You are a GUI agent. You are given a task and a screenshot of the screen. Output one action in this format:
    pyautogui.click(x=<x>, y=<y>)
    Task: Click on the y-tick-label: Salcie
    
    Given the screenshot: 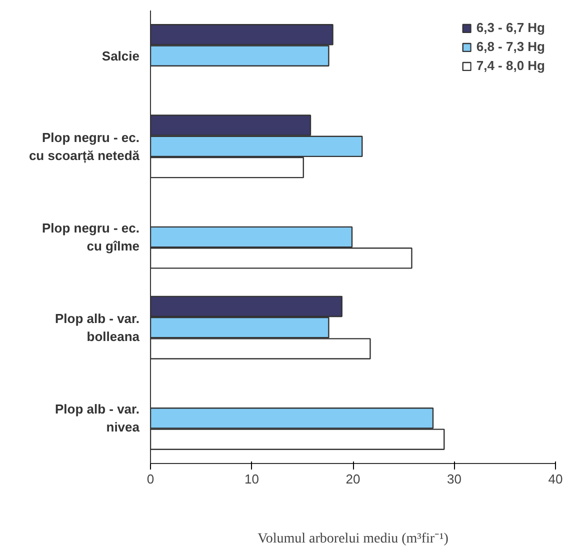 What is the action you would take?
    pyautogui.click(x=121, y=56)
    